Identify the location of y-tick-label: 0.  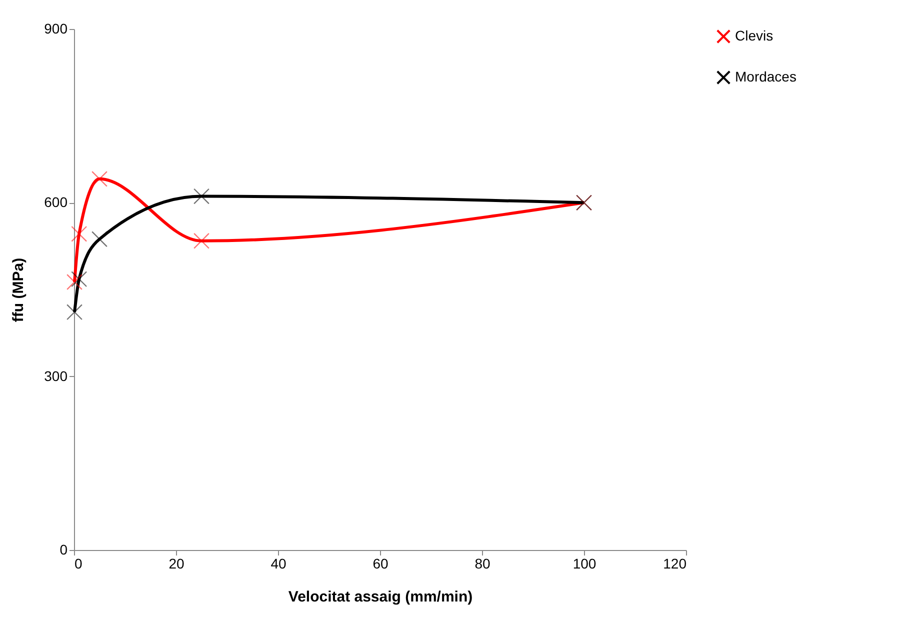
(64, 550).